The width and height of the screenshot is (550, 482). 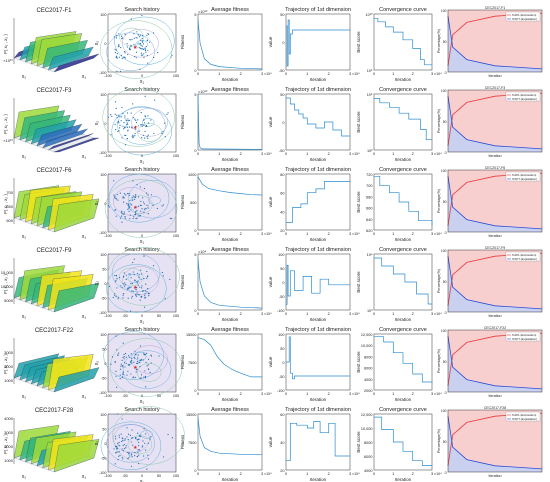 What do you see at coordinates (159, 396) in the screenshot?
I see `history-x-tick: 50` at bounding box center [159, 396].